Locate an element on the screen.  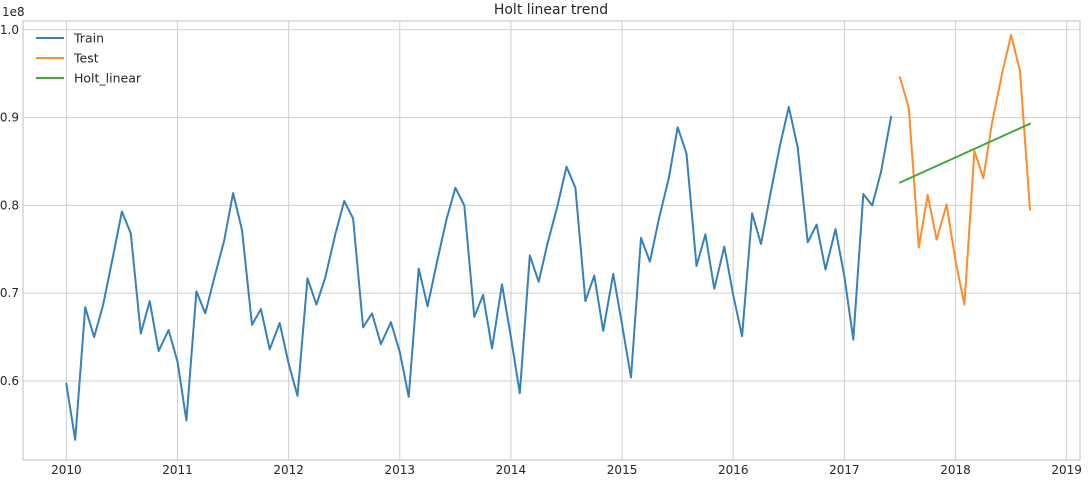
x-tick-label: 2011 is located at coordinates (177, 470).